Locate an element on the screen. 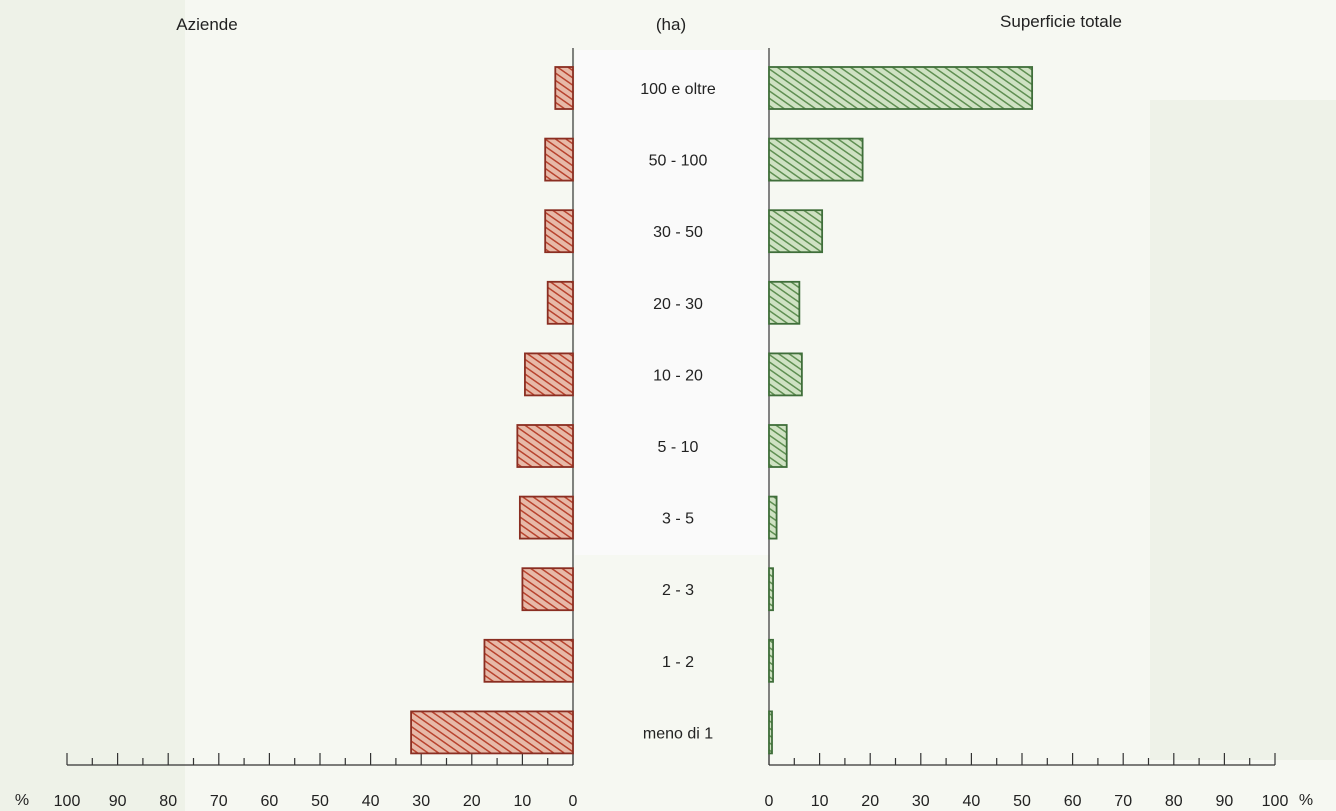  right-tick-label: 50 is located at coordinates (1022, 801).